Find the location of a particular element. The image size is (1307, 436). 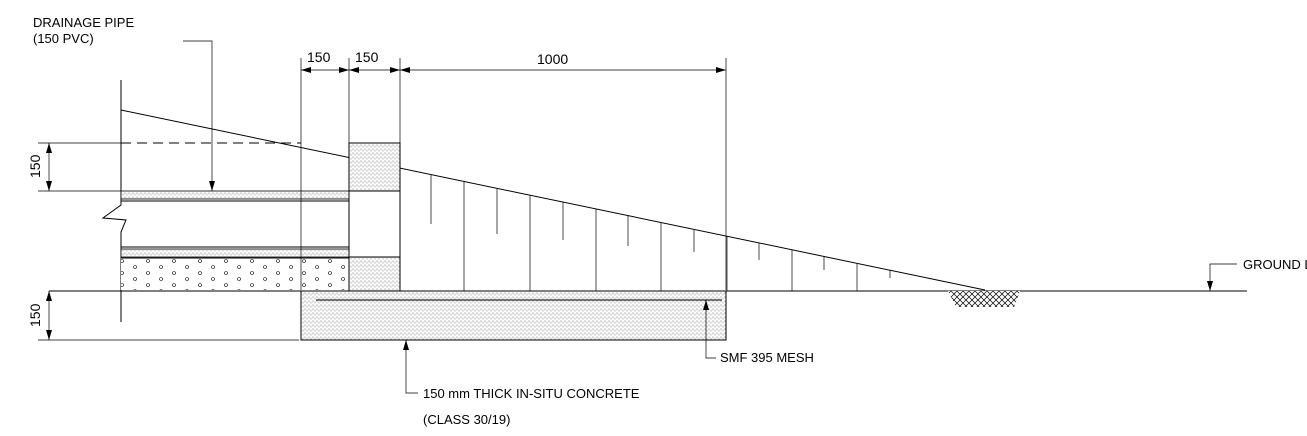

dim-top-second: 150 is located at coordinates (367, 57).